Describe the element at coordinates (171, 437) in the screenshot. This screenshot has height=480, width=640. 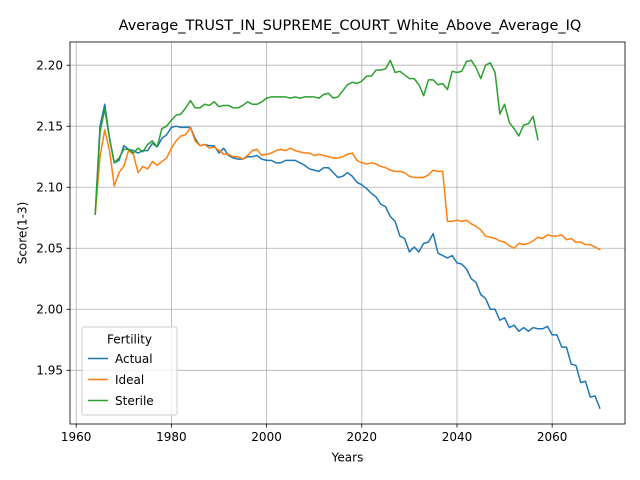
I see `x-tick-label: 1980` at that location.